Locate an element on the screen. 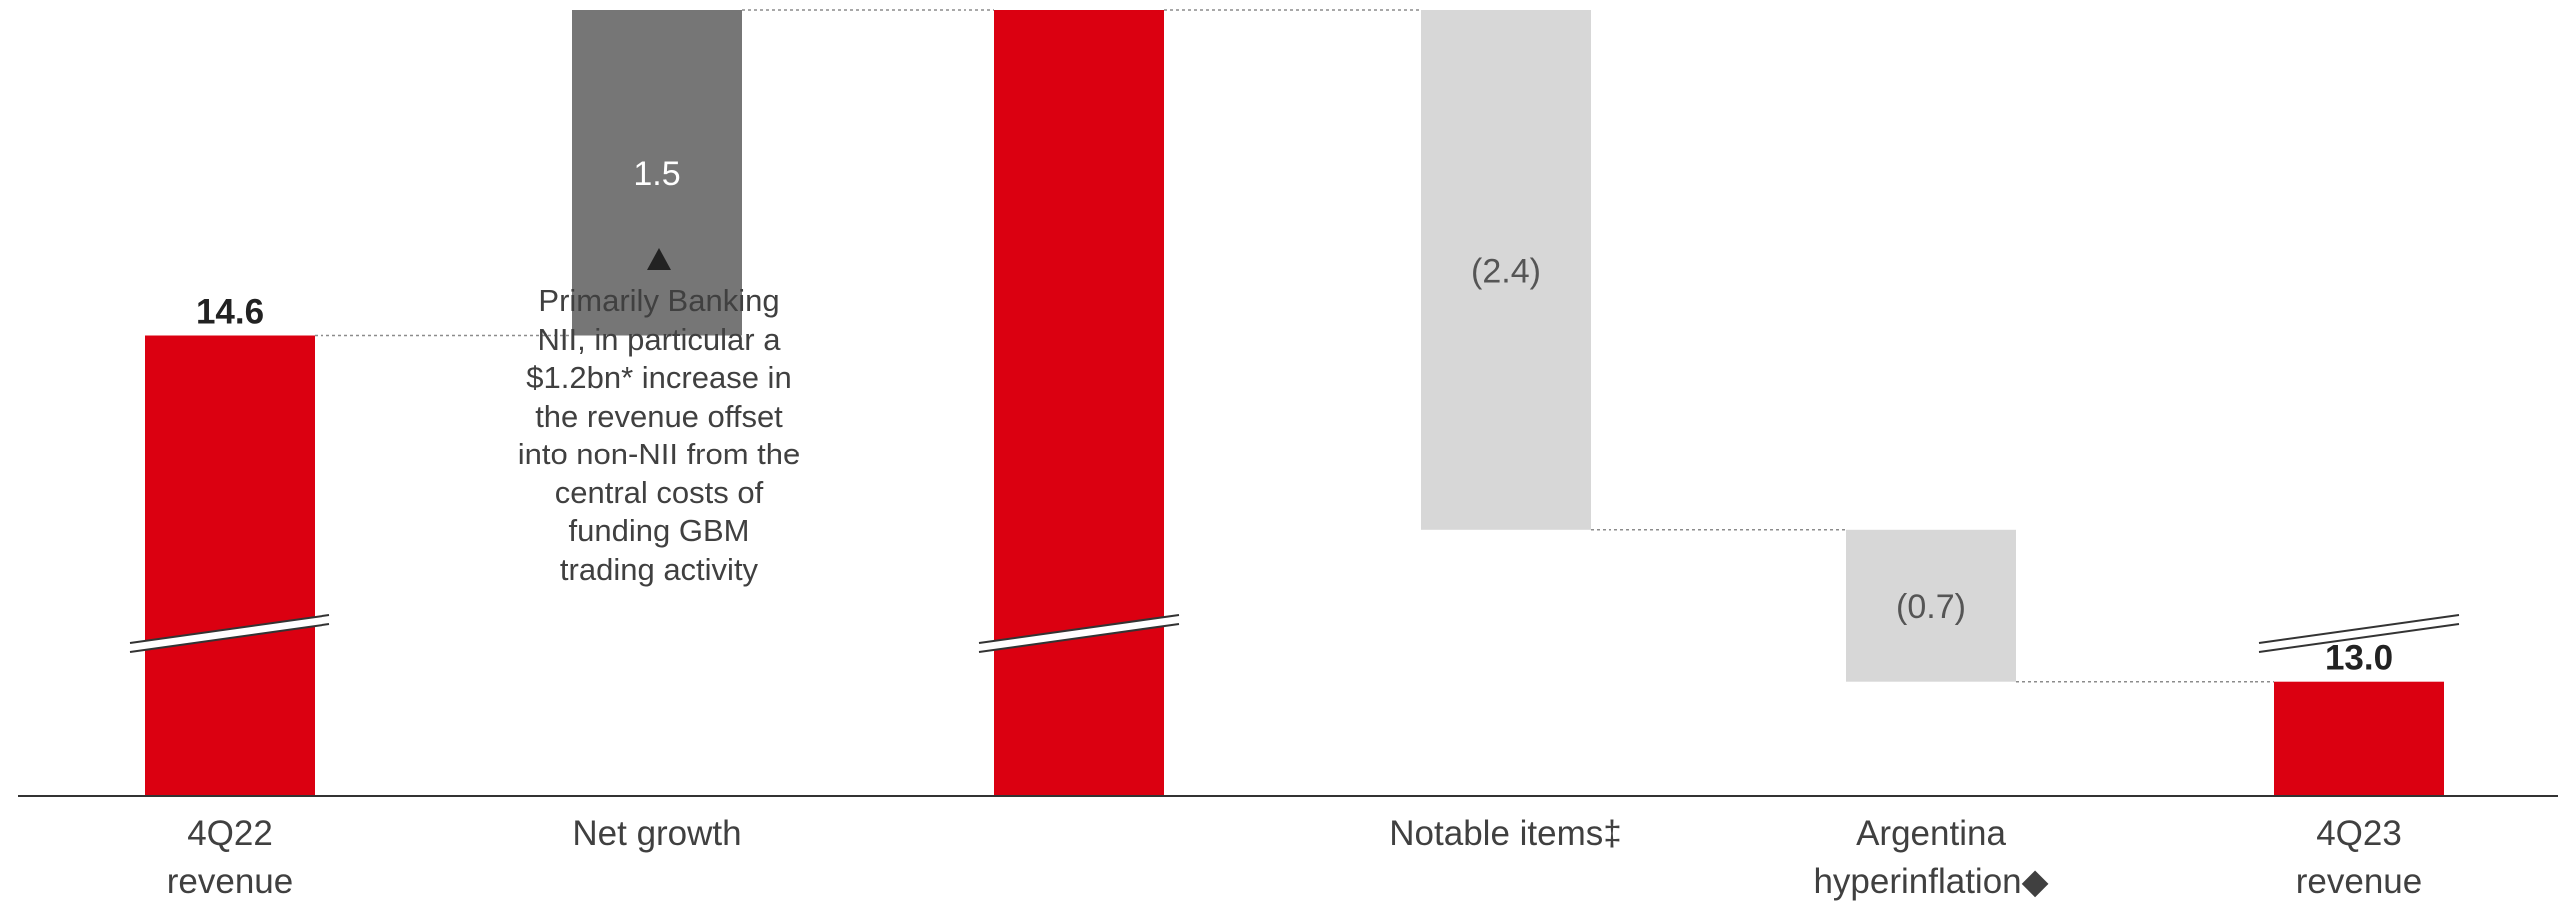  annotation-line: the revenue offset is located at coordinates (659, 416).